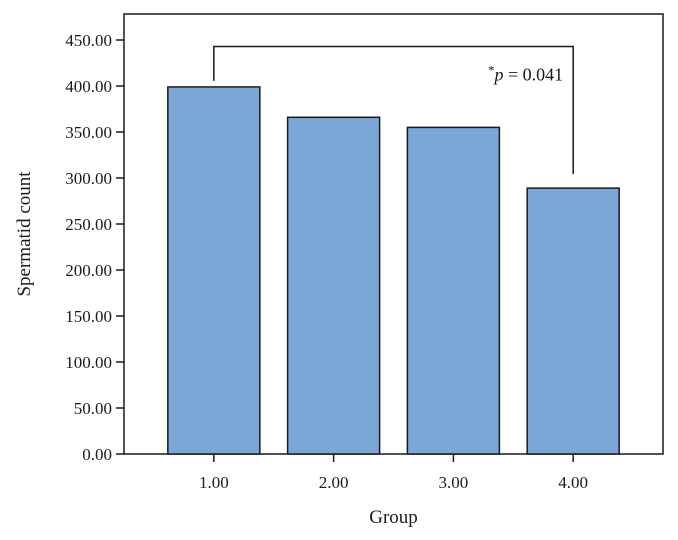 Image resolution: width=678 pixels, height=540 pixels. Describe the element at coordinates (498, 74) in the screenshot. I see `p-value-p: p` at that location.